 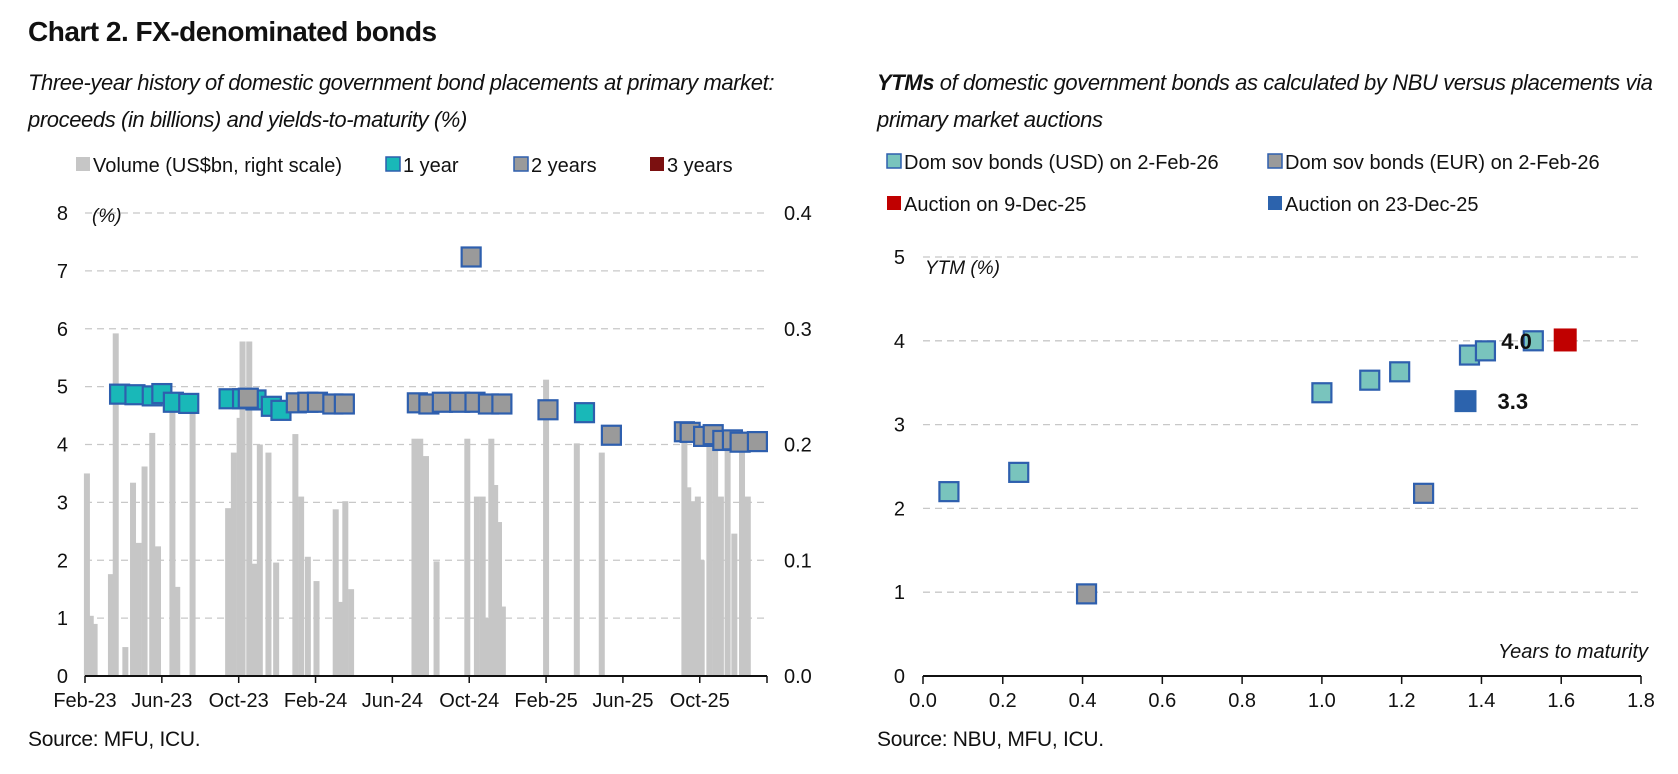 I want to click on x-tick-label: Oct-25, so click(x=700, y=701).